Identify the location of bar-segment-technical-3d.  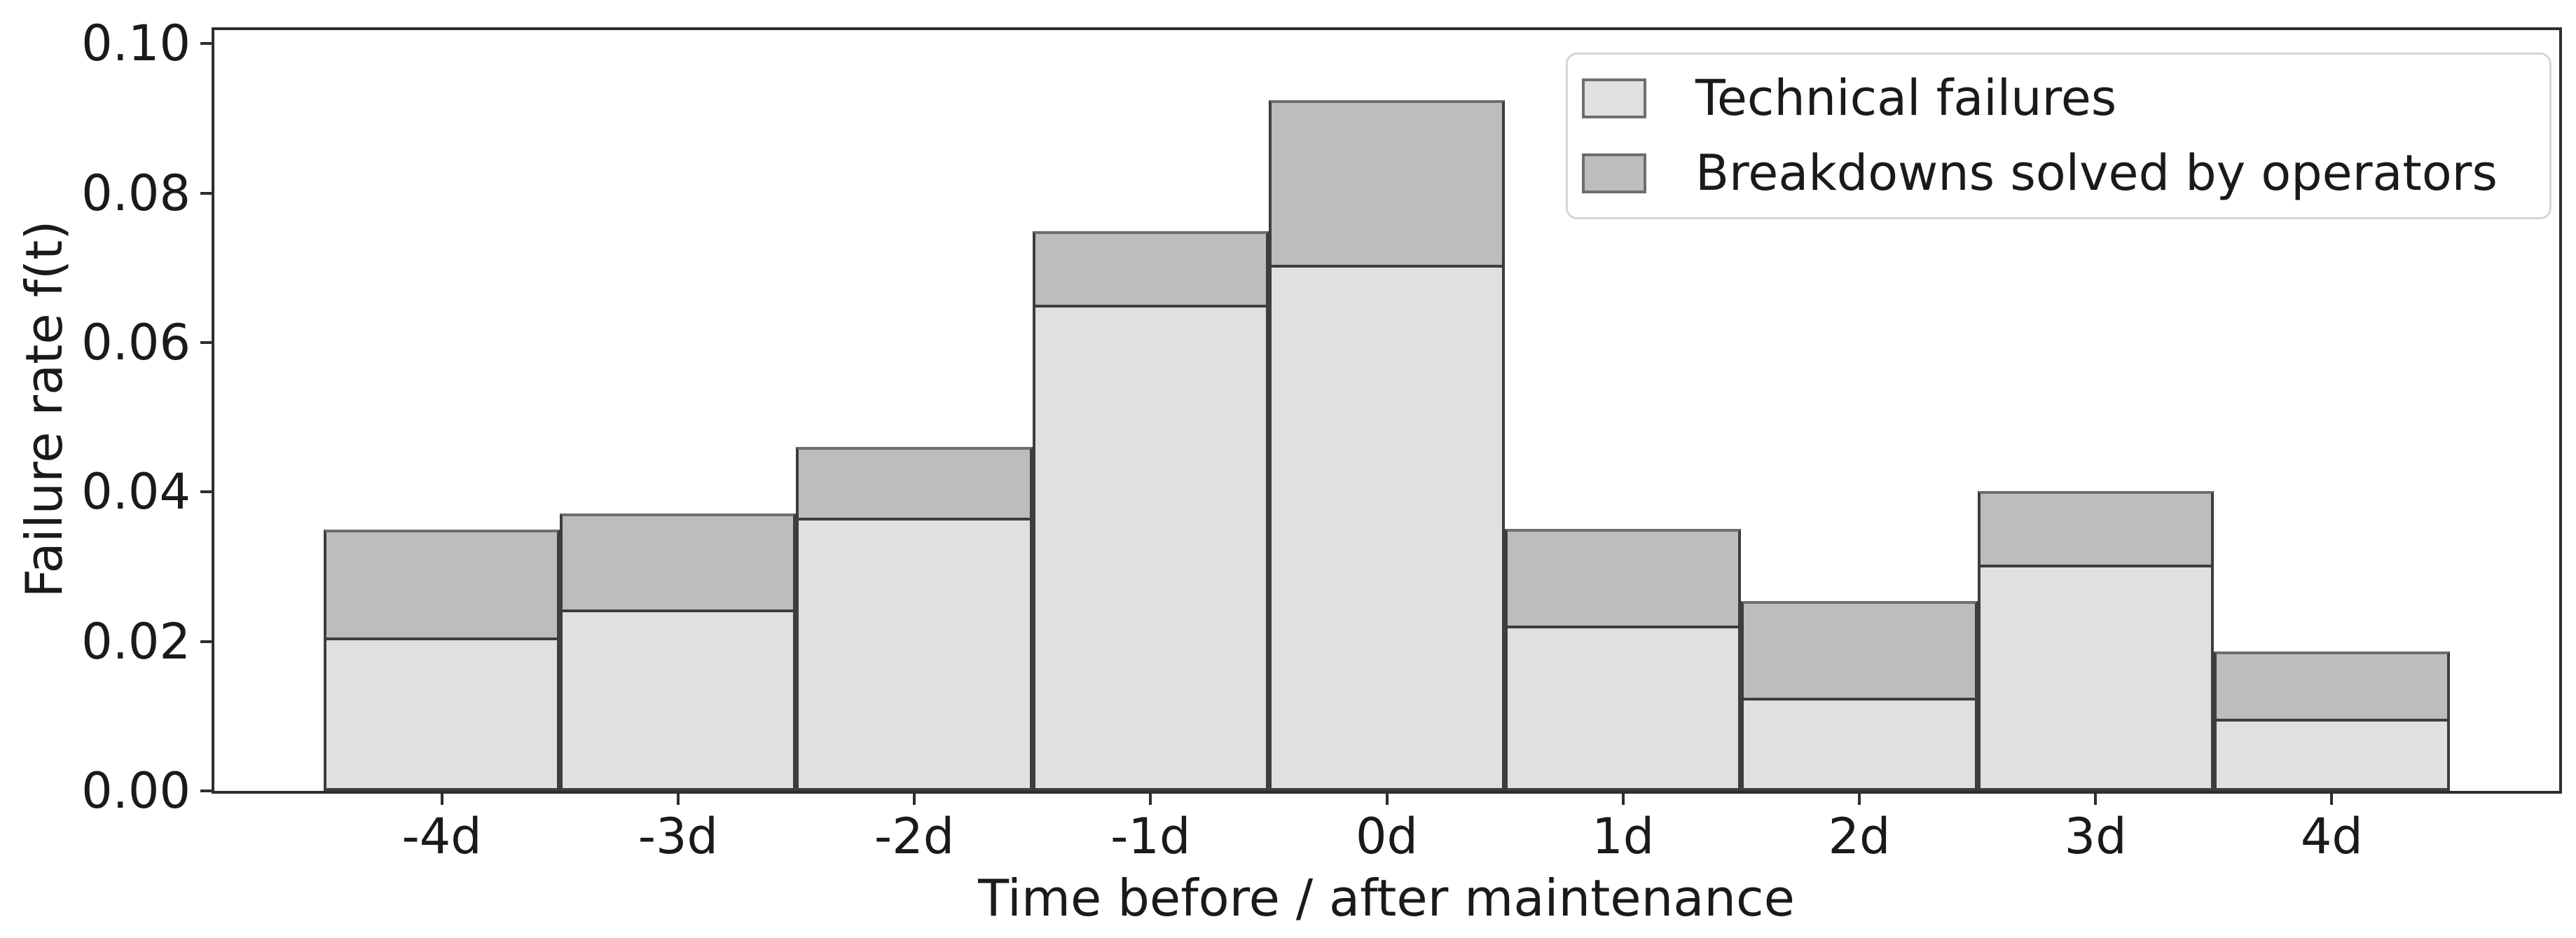
(2095, 677).